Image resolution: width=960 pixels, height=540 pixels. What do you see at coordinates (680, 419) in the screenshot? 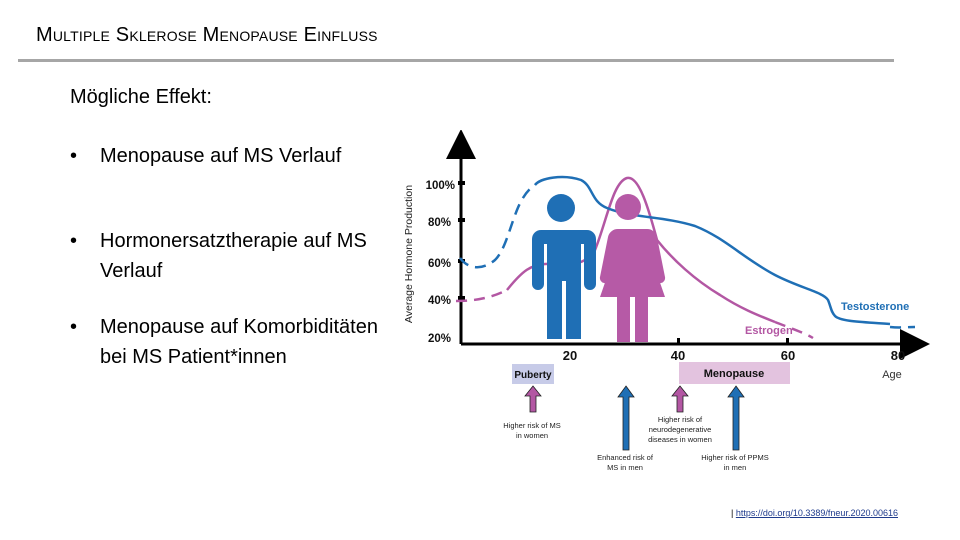
I see `annotation-women-neuro: Higher risk of` at bounding box center [680, 419].